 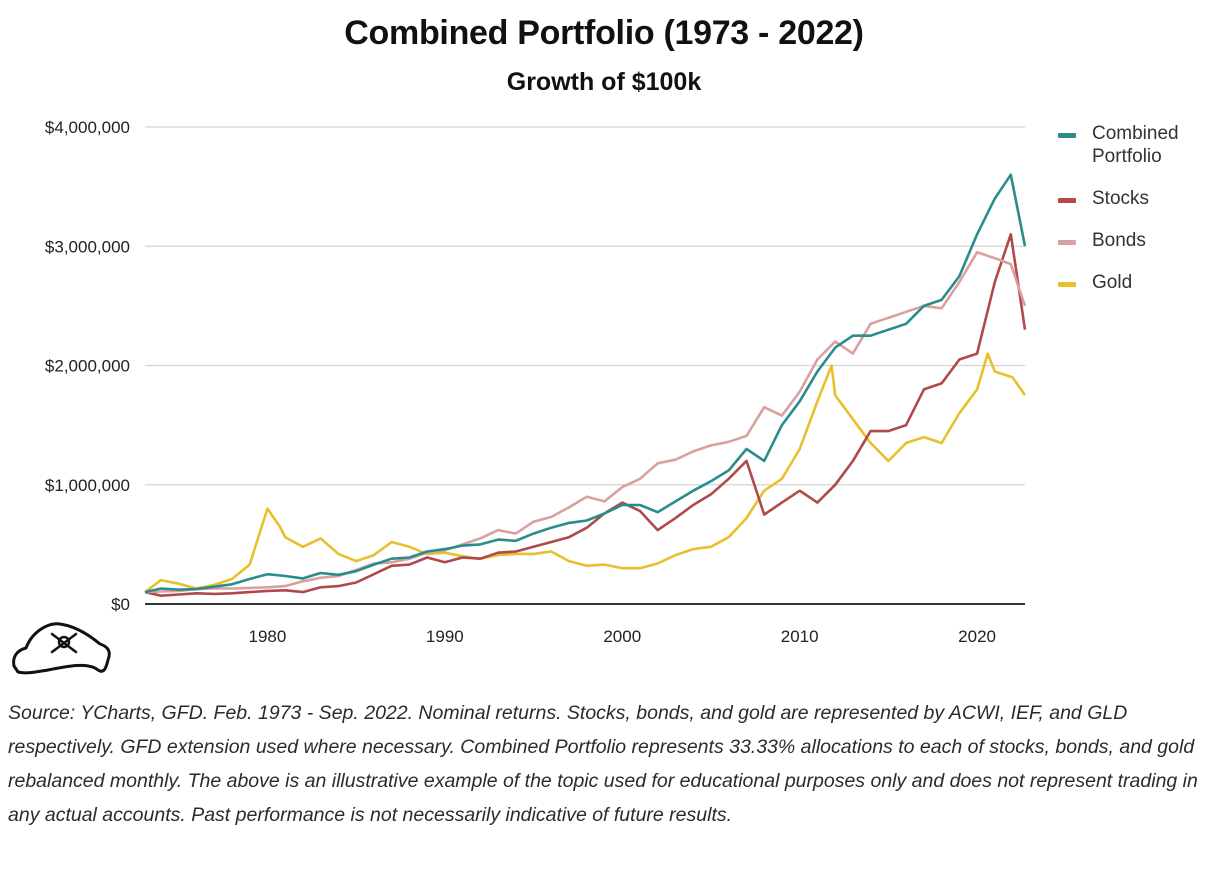 I want to click on y-tick-label: $1,000,000, so click(x=87, y=485).